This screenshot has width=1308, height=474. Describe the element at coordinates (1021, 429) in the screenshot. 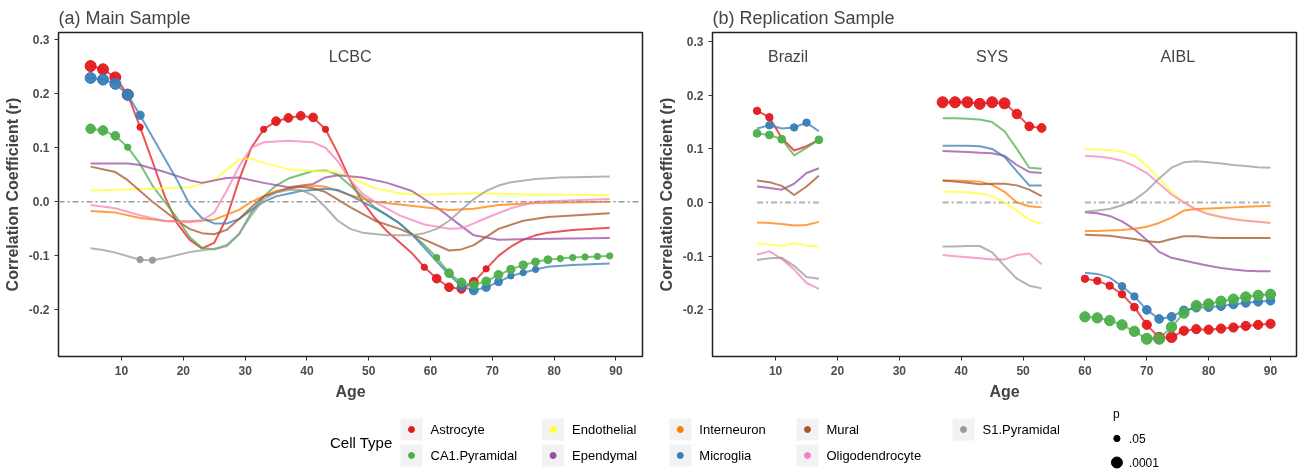

I see `legend-label: S1.Pyramidal` at that location.